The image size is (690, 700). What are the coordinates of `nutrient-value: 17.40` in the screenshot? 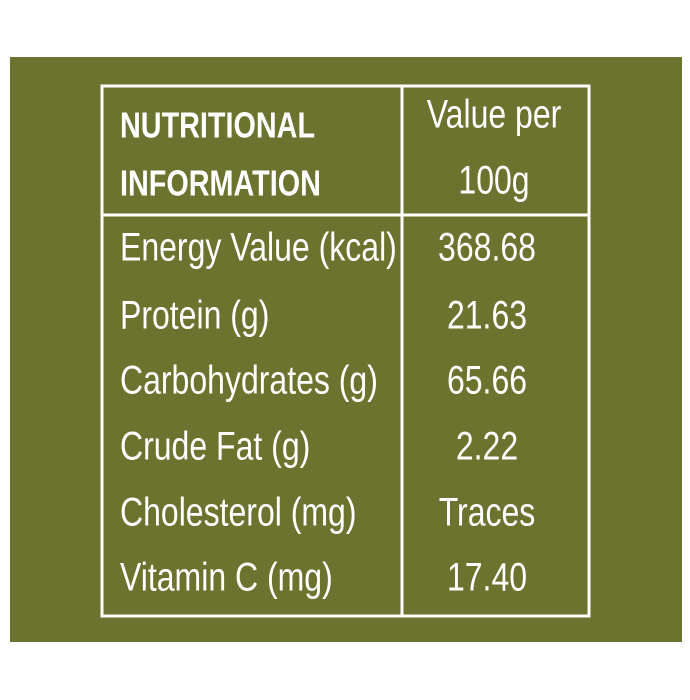 It's located at (487, 576).